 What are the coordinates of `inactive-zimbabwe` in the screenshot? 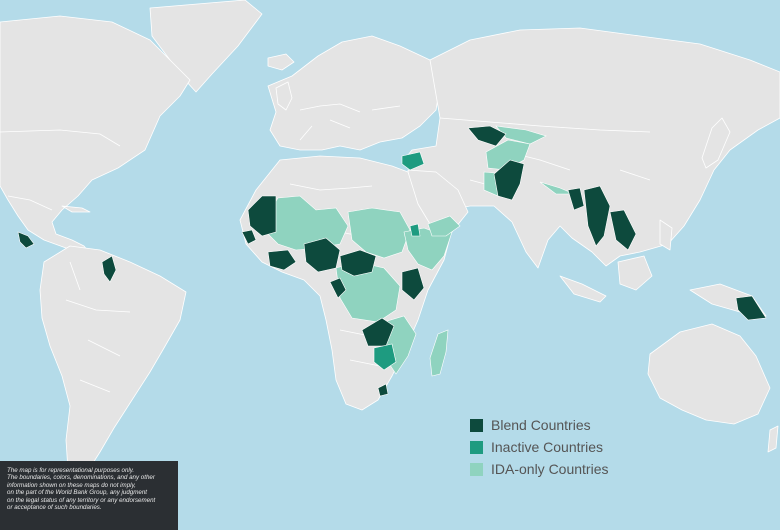 It's located at (385, 357).